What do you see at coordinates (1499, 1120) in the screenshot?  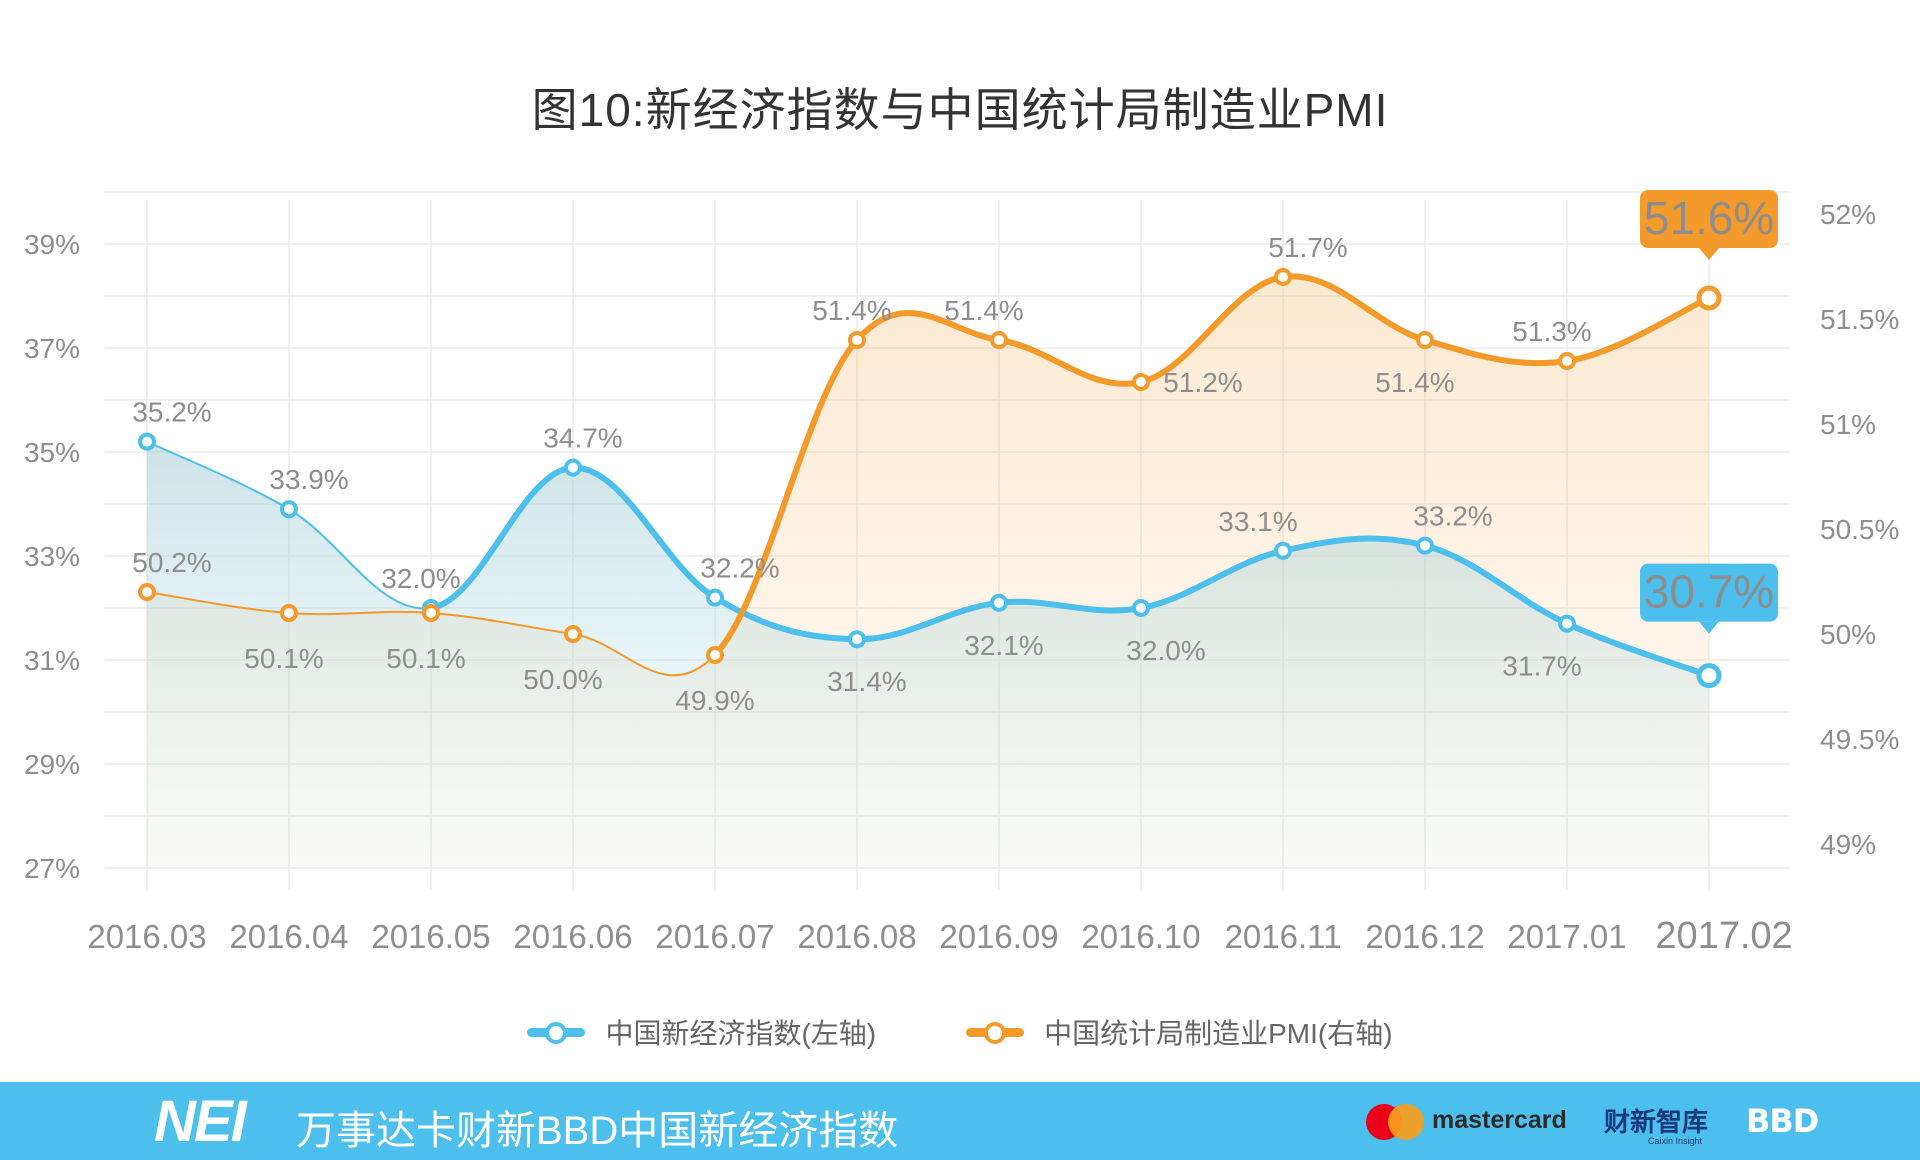 I see `mastercard-logo-text: mastercard` at bounding box center [1499, 1120].